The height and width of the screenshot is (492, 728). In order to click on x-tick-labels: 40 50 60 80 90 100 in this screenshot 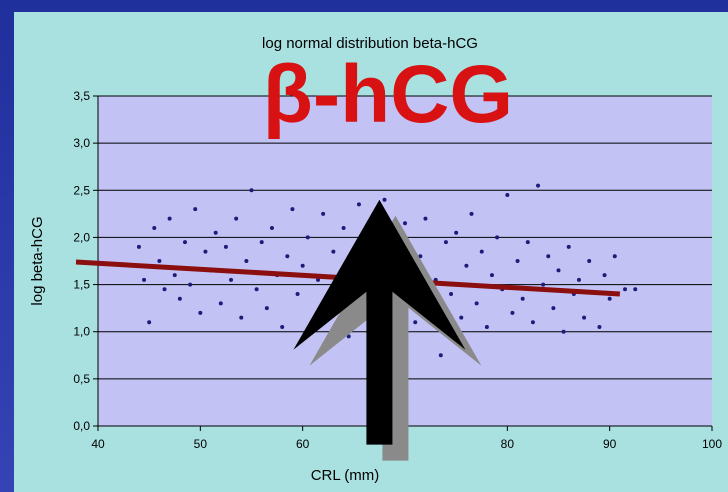, I will do `click(406, 444)`.